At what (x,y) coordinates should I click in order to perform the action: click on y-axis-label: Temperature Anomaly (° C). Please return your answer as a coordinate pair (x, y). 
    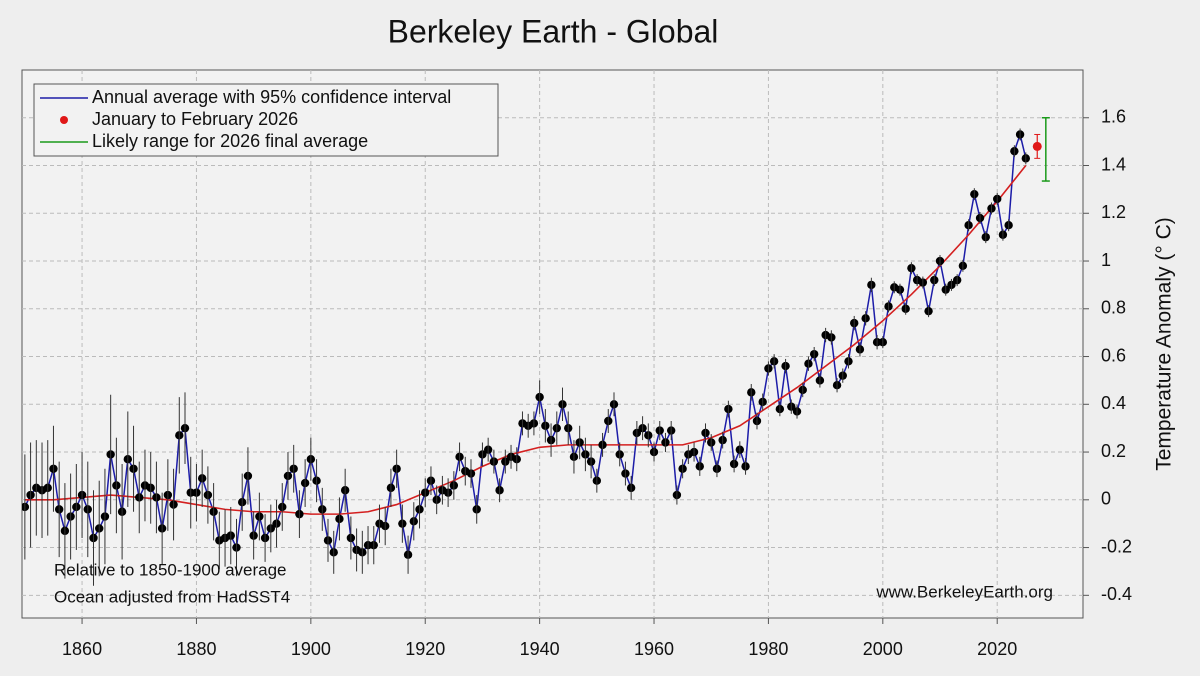
    Looking at the image, I should click on (1164, 344).